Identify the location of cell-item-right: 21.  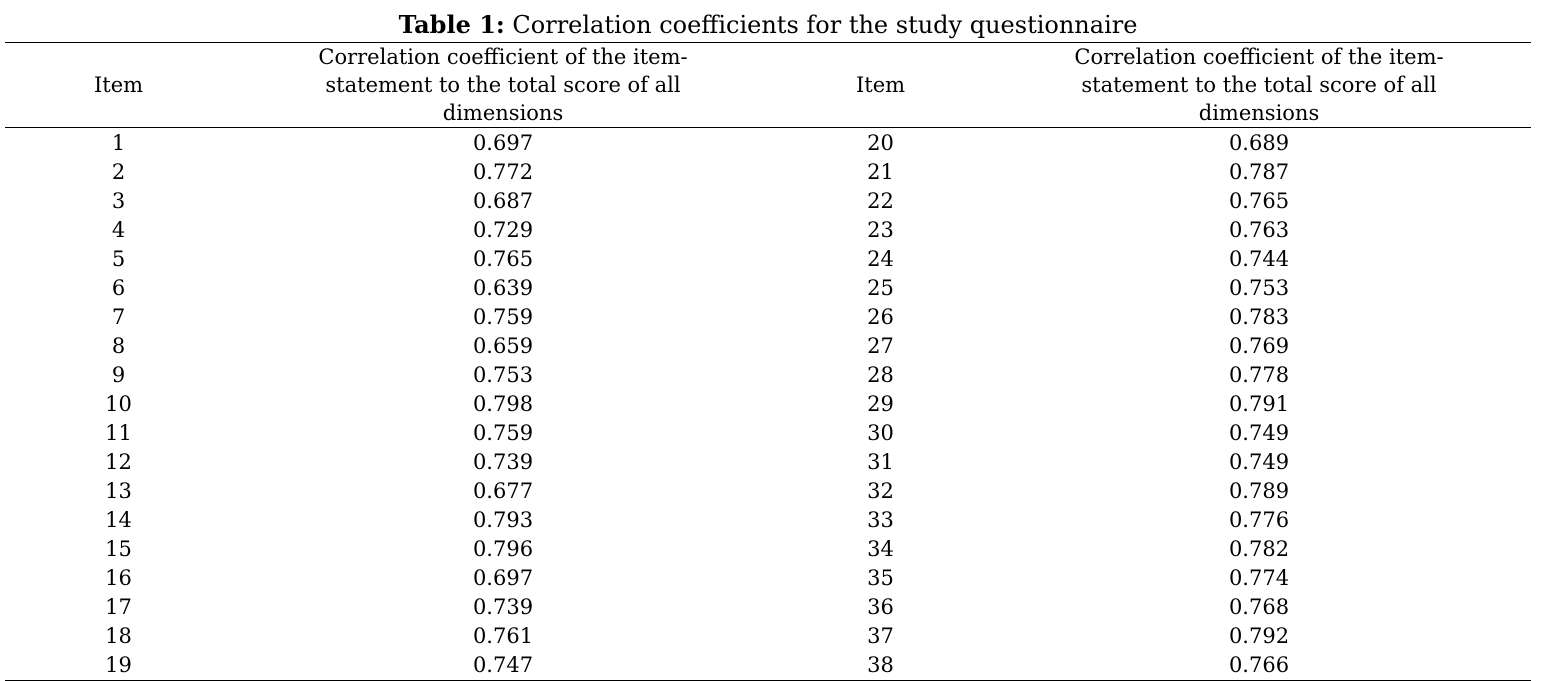
(880, 172).